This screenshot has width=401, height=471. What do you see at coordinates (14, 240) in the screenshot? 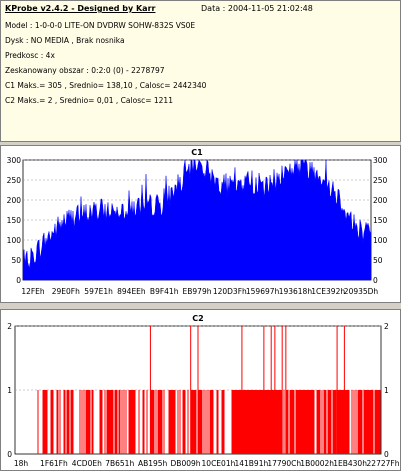
I see `c1-ytick-left: 100` at bounding box center [14, 240].